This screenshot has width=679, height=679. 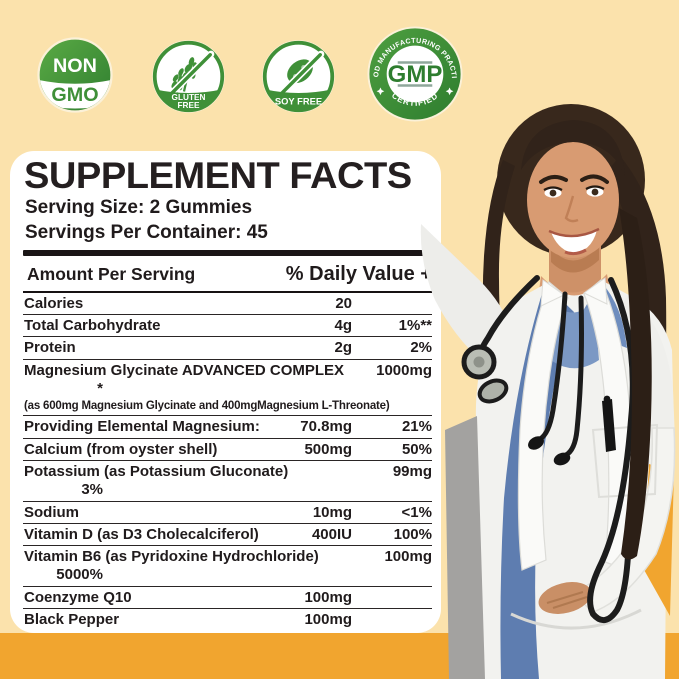 What do you see at coordinates (142, 427) in the screenshot?
I see `row-name: Providing Elemental Magnesium:` at bounding box center [142, 427].